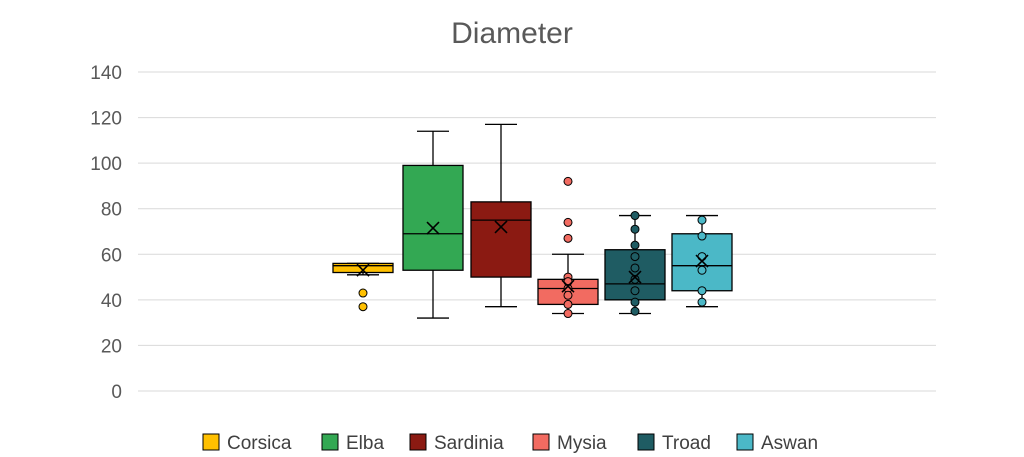  Describe the element at coordinates (106, 73) in the screenshot. I see `y-tick-label: 140` at that location.